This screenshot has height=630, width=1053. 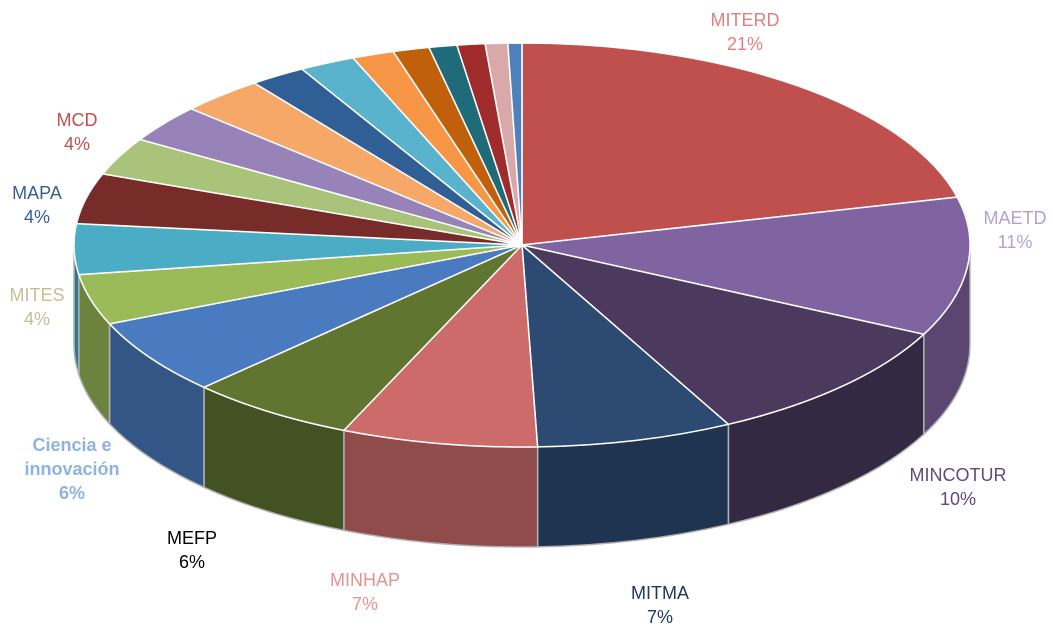 I want to click on category-label: MAETD, so click(x=1015, y=218).